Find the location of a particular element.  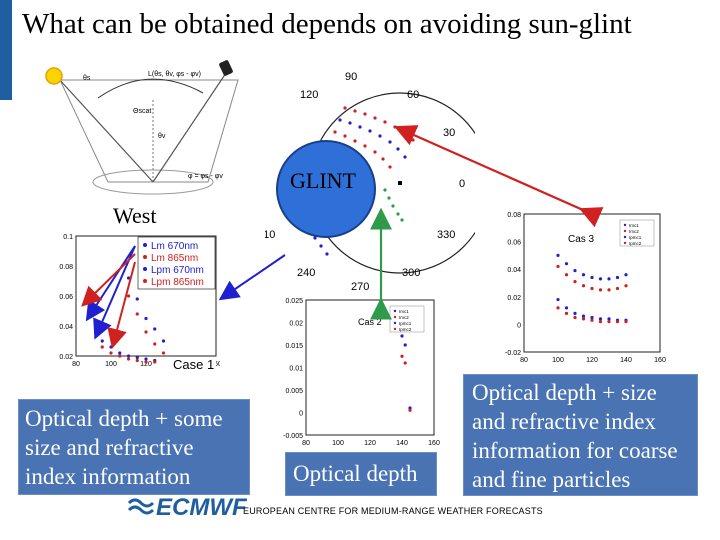

glint-label: GLINT is located at coordinates (323, 180).